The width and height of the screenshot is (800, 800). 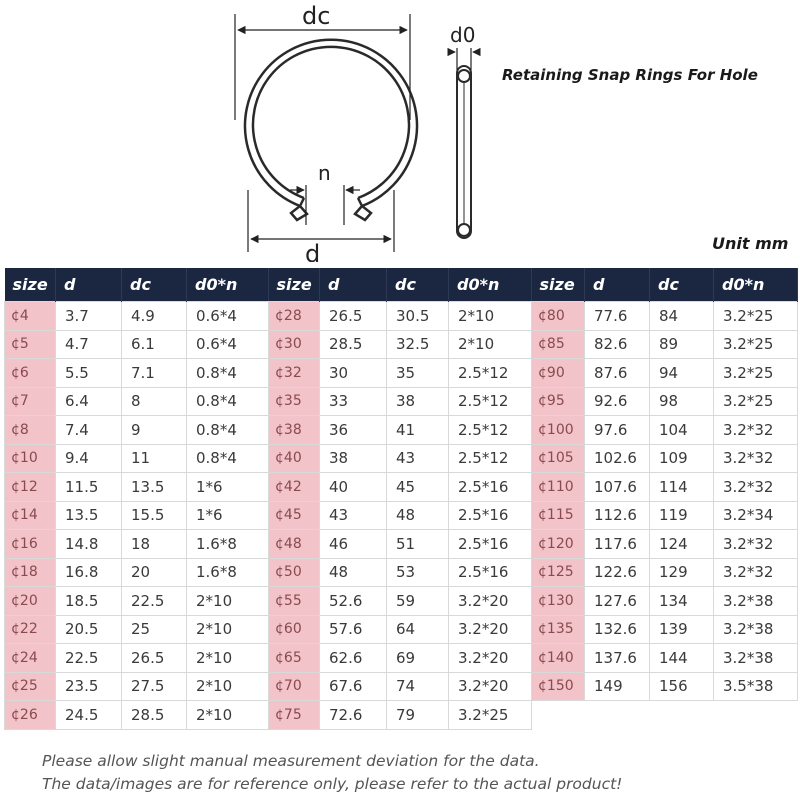 I want to click on dc-cell: 32.5, so click(x=417, y=344).